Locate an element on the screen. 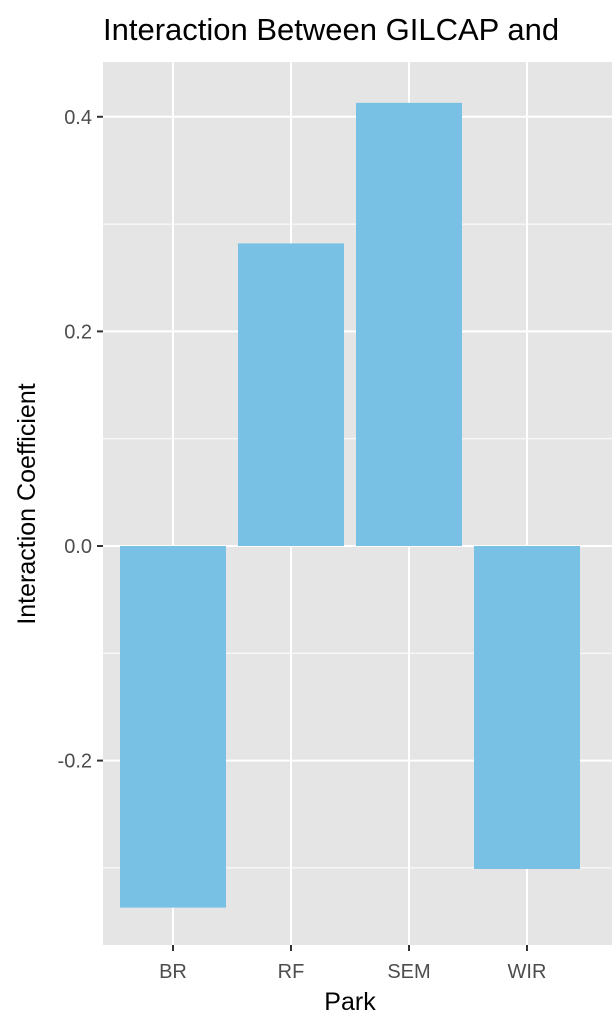 The width and height of the screenshot is (612, 1032). y-tick-label: 0.0 is located at coordinates (78, 547).